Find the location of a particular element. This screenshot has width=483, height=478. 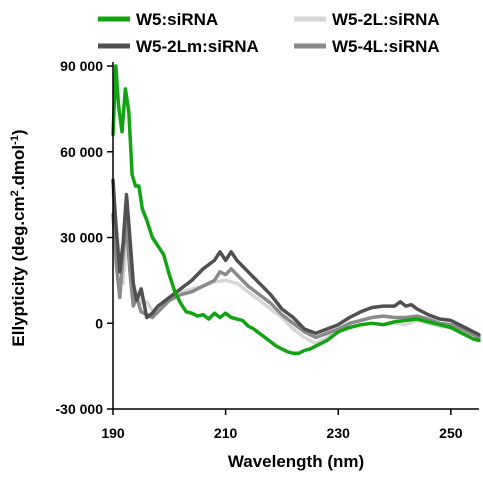

legend-item-0: W5:siRNA is located at coordinates (158, 19).